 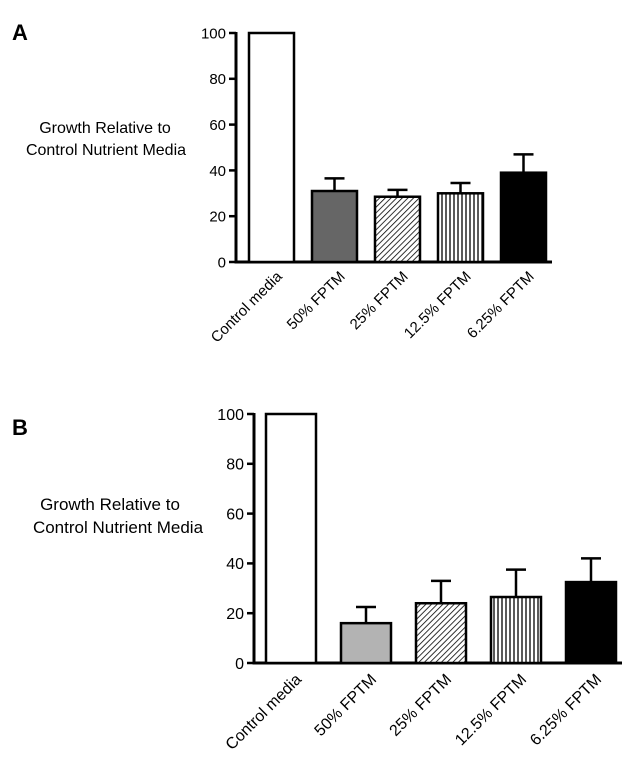 I want to click on panel-label: A, so click(x=20, y=32).